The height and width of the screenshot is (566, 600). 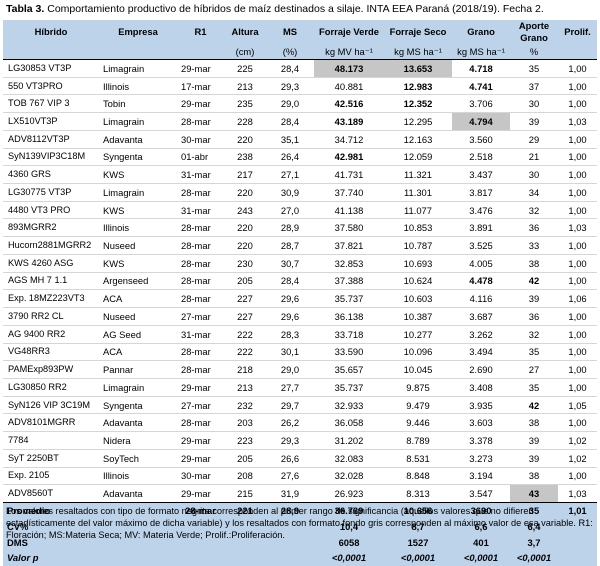 What do you see at coordinates (51, 333) in the screenshot?
I see `cell-hibrido: AG 9400 RR2` at bounding box center [51, 333].